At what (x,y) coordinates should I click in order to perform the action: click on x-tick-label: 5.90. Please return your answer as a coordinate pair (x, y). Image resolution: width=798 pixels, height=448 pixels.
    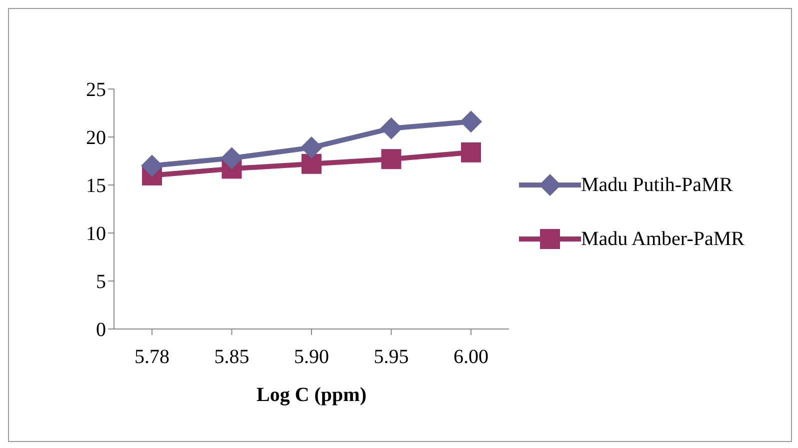
    Looking at the image, I should click on (311, 357).